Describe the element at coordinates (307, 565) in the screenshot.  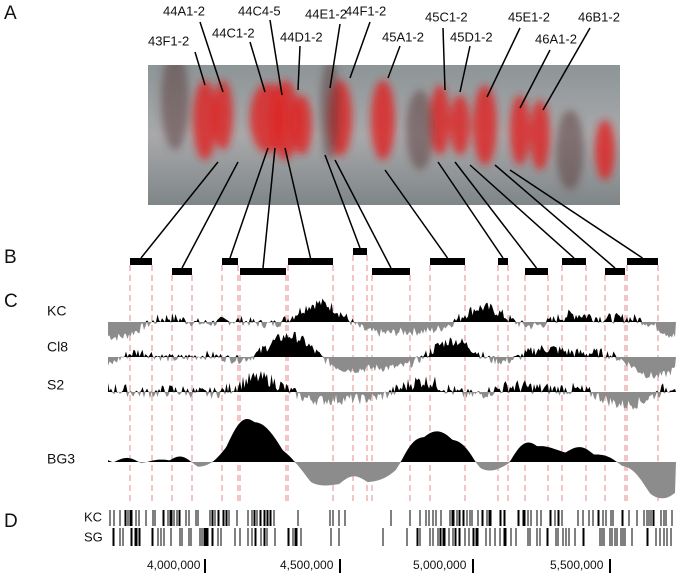
I see `axis-label: 4,500,000` at that location.